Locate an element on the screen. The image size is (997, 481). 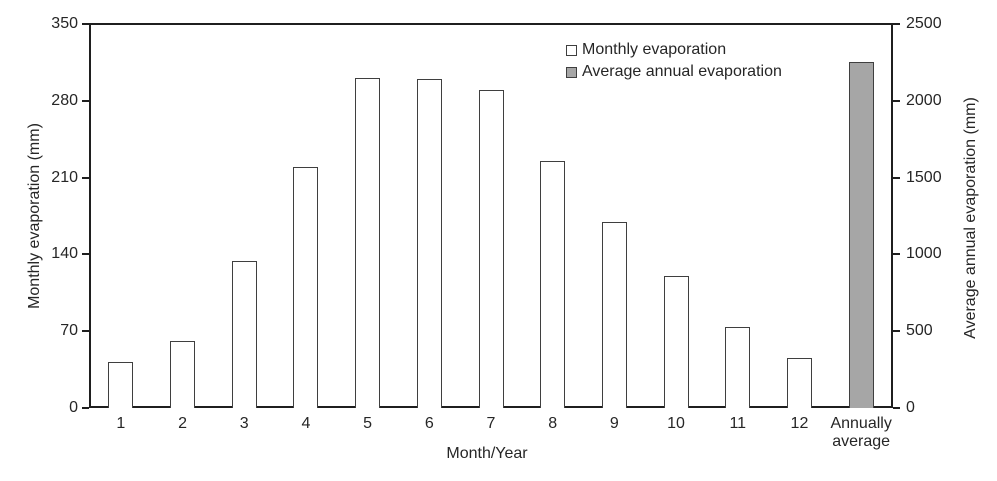
left-axis-title: Monthly evaporation (mm) is located at coordinates (34, 216).